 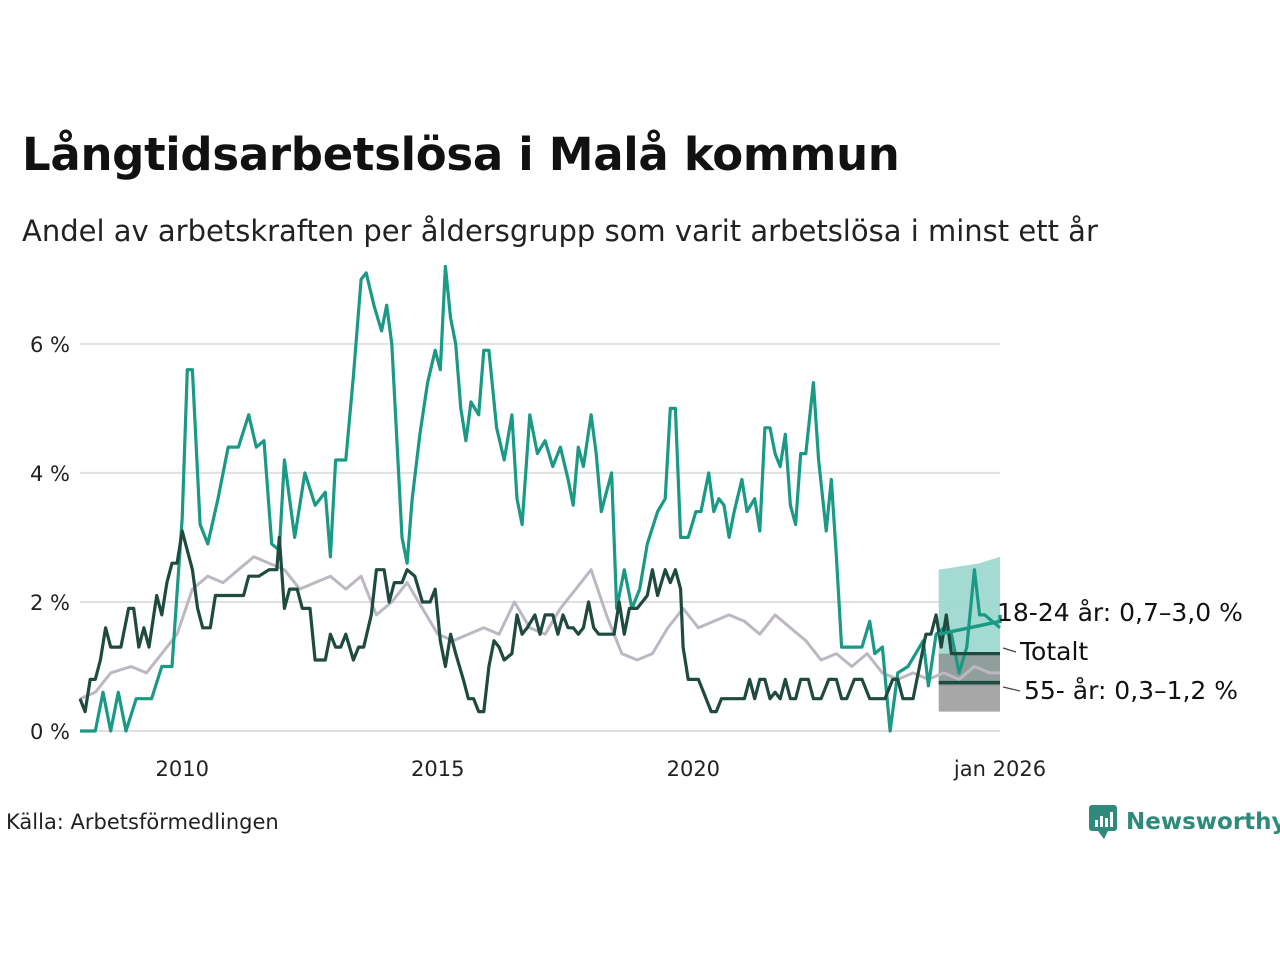 What do you see at coordinates (142, 822) in the screenshot?
I see `source-note: Källa: Arbetsförmedlingen` at bounding box center [142, 822].